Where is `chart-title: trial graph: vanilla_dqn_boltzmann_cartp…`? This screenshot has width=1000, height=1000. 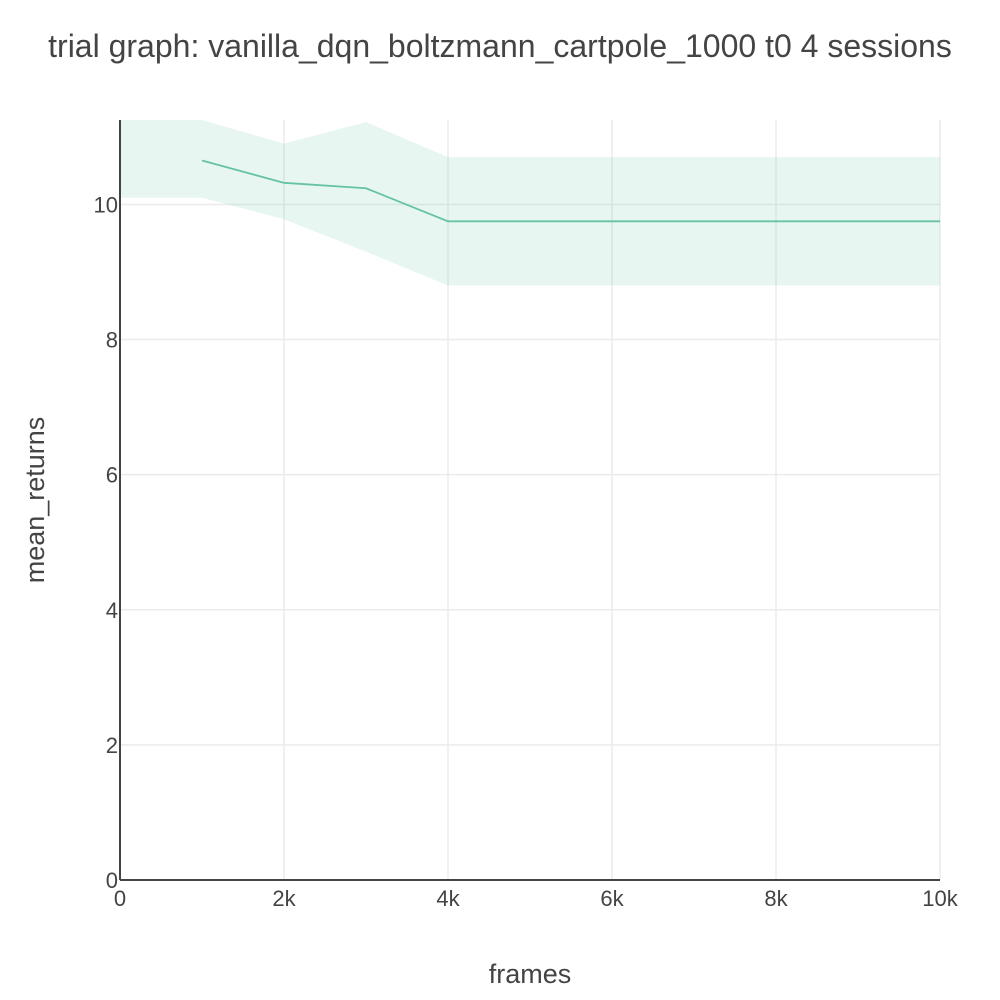
chart-title: trial graph: vanilla_dqn_boltzmann_cartp… is located at coordinates (500, 46).